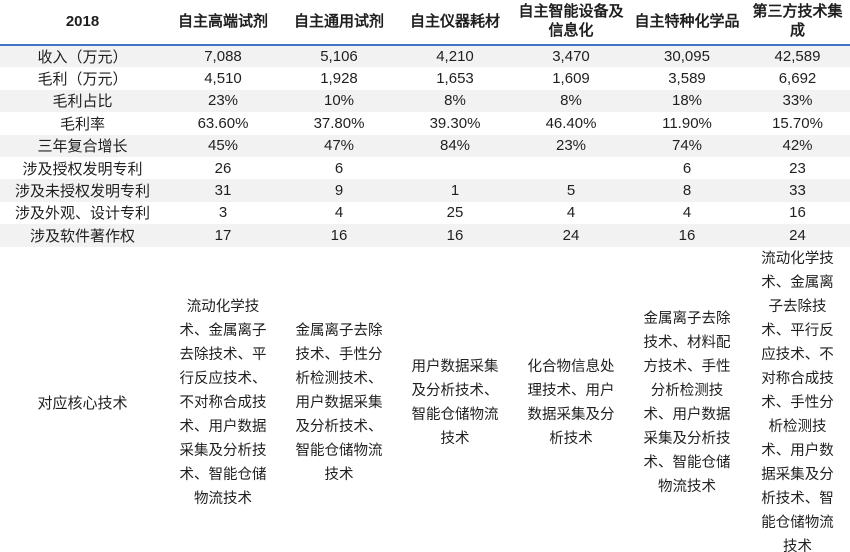 The height and width of the screenshot is (552, 850). I want to click on table-row: 毛利占比 23% 10% 8% 8% 18% 33%, so click(425, 101).